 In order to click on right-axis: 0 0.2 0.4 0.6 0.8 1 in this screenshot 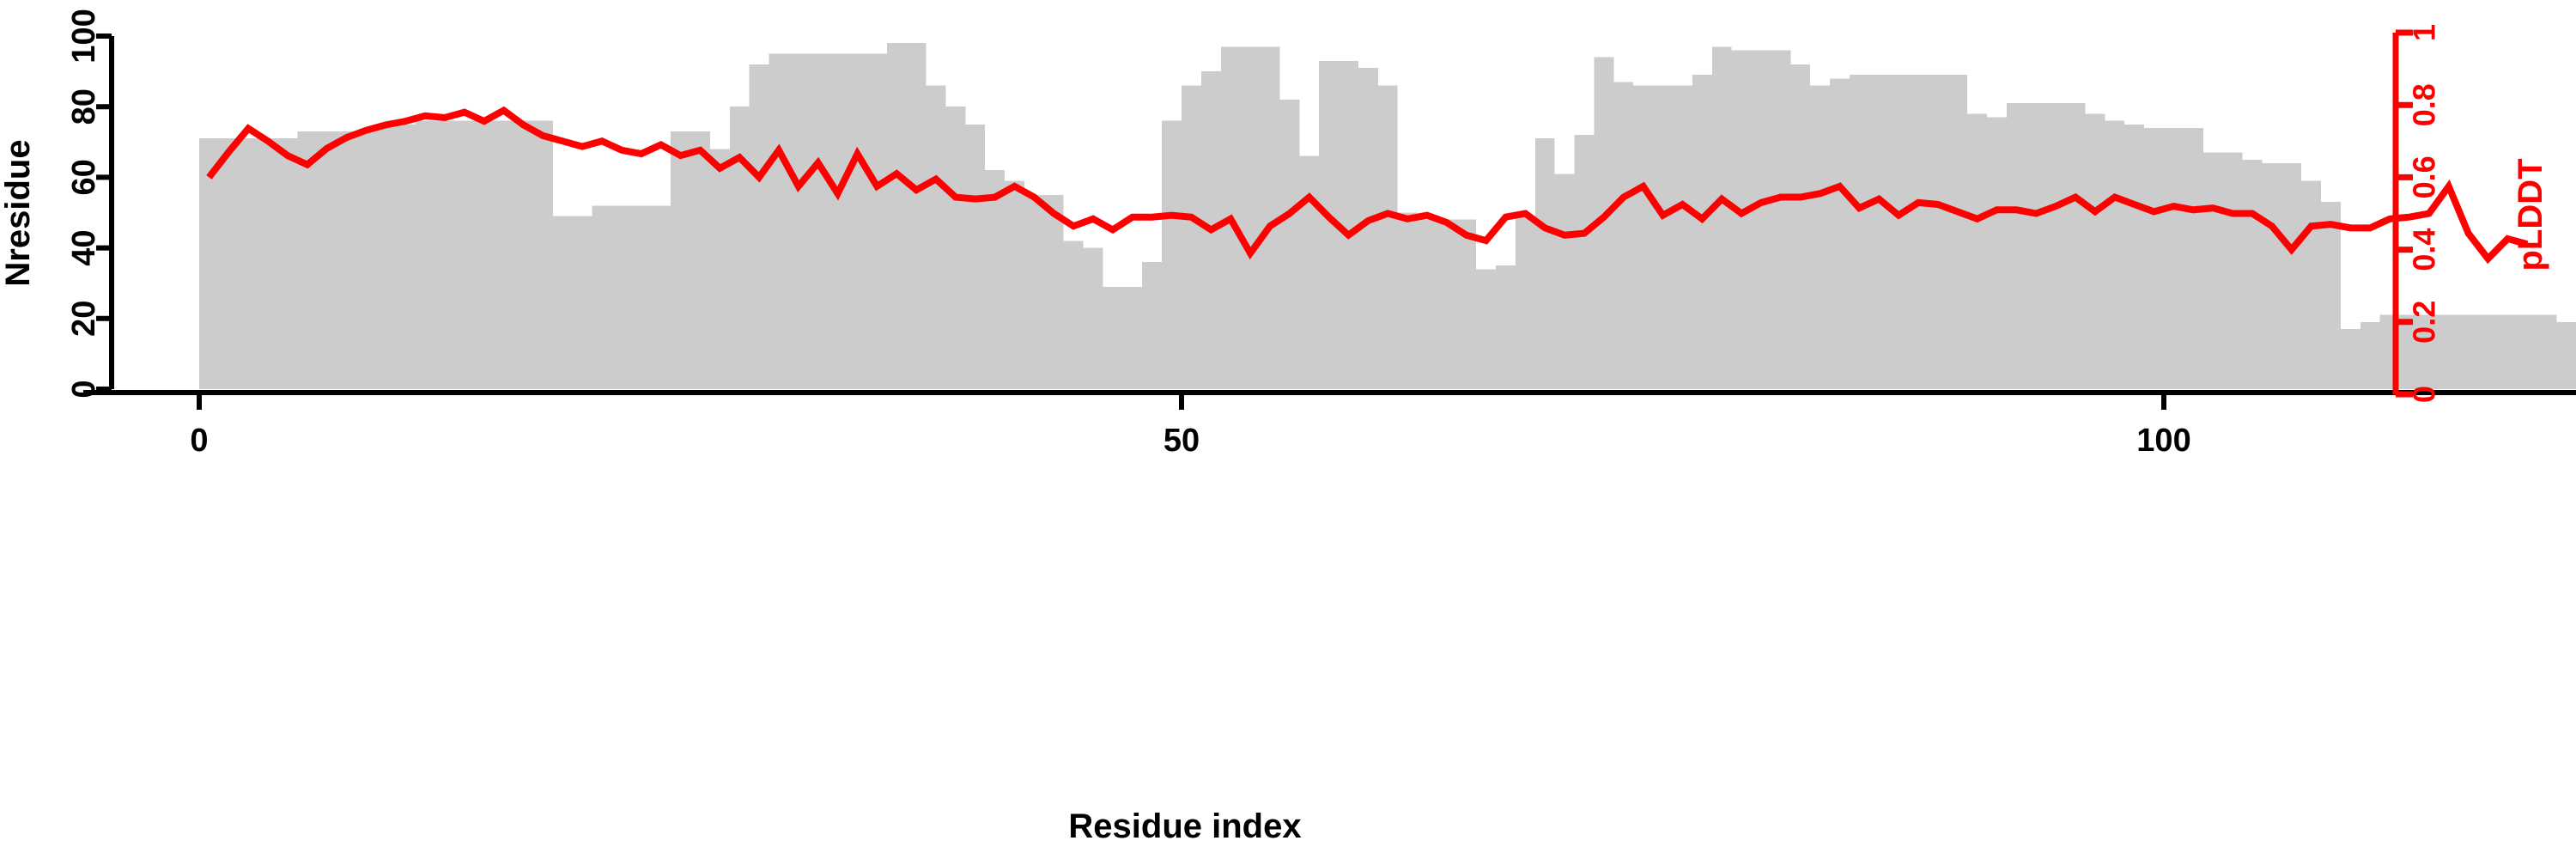, I will do `click(2417, 214)`.